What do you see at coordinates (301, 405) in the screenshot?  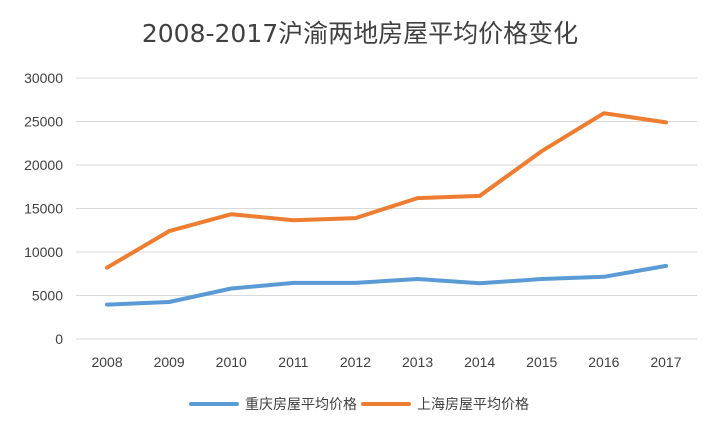 I see `legend-label-1: 重庆房屋平均价格` at bounding box center [301, 405].